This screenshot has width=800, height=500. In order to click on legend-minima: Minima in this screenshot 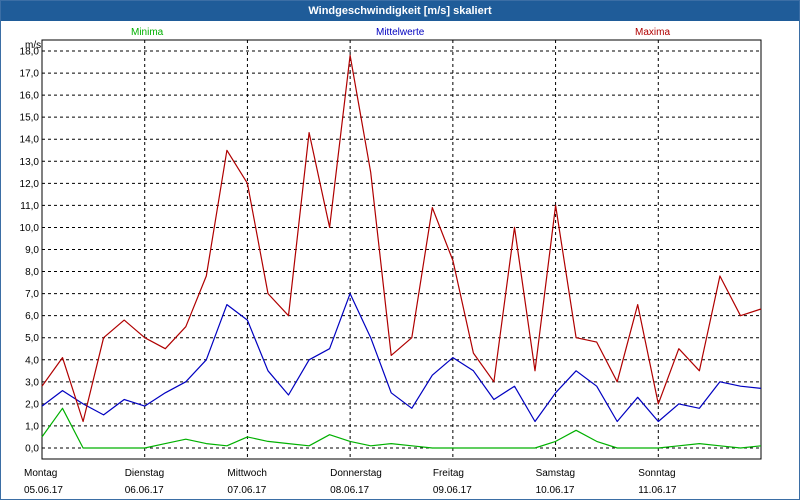, I will do `click(147, 32)`.